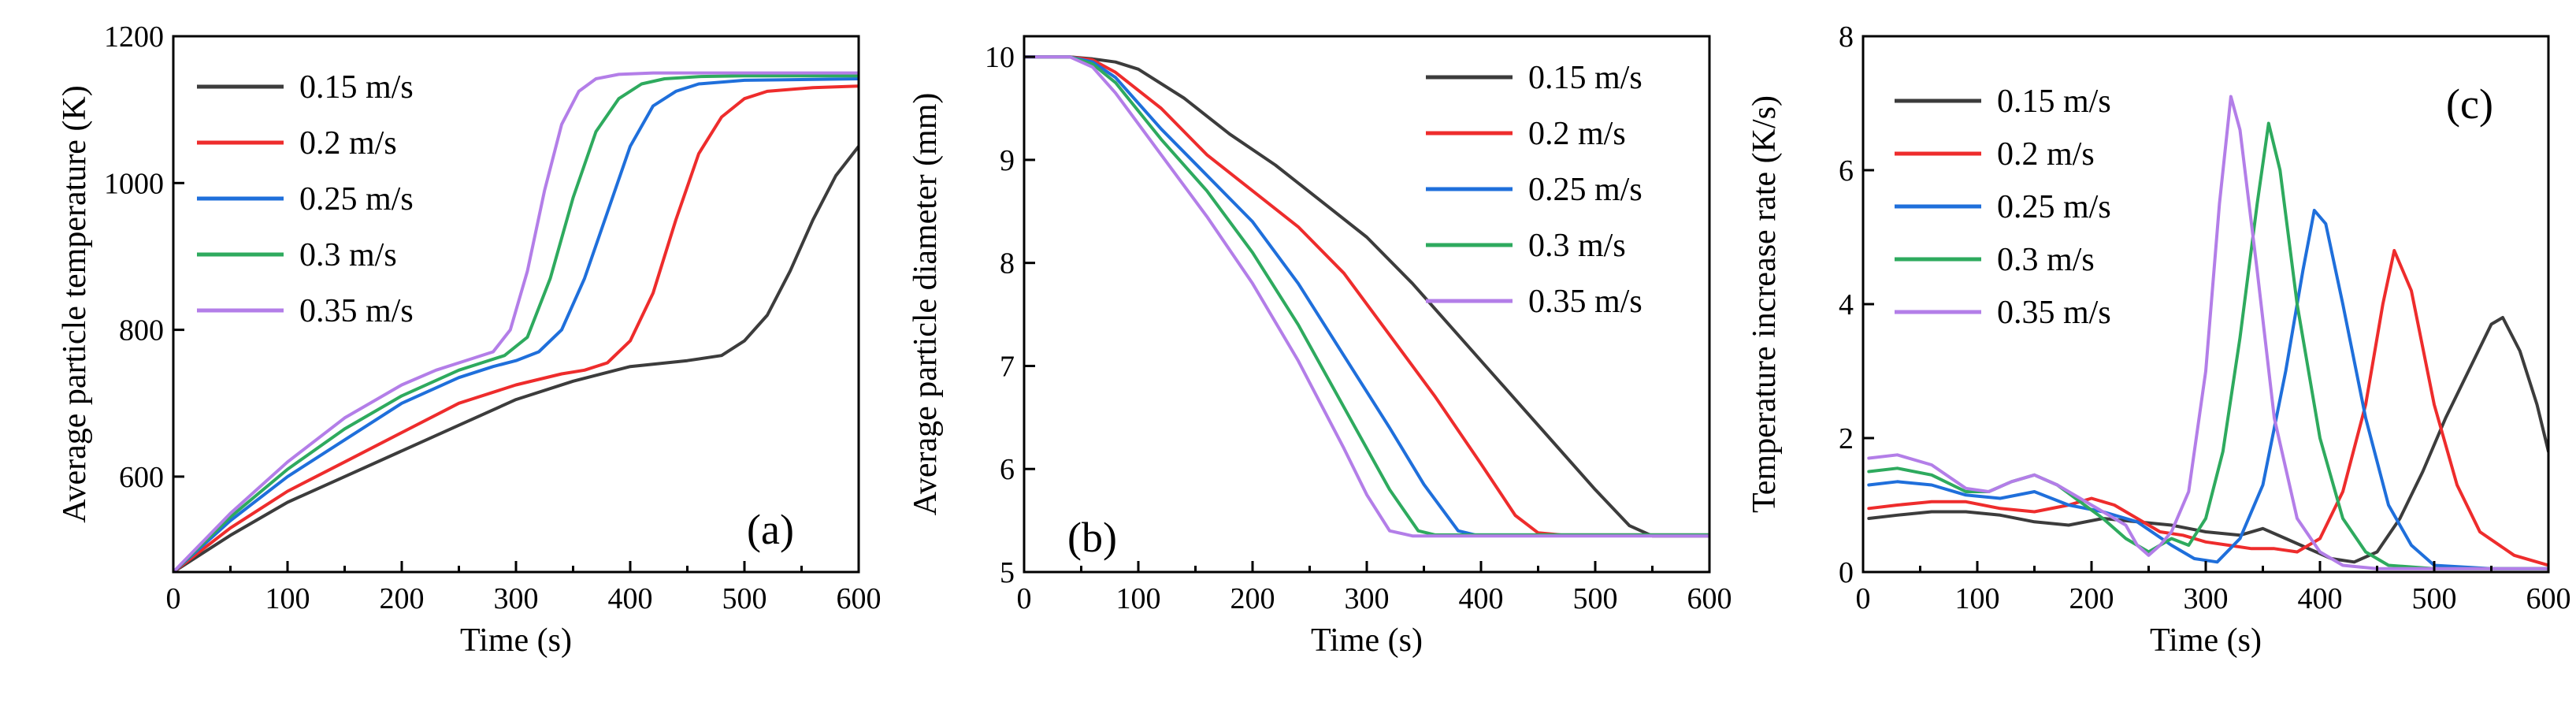 The width and height of the screenshot is (2576, 717). Describe the element at coordinates (75, 304) in the screenshot. I see `y-axis-label: Average particle temperature (K)` at that location.